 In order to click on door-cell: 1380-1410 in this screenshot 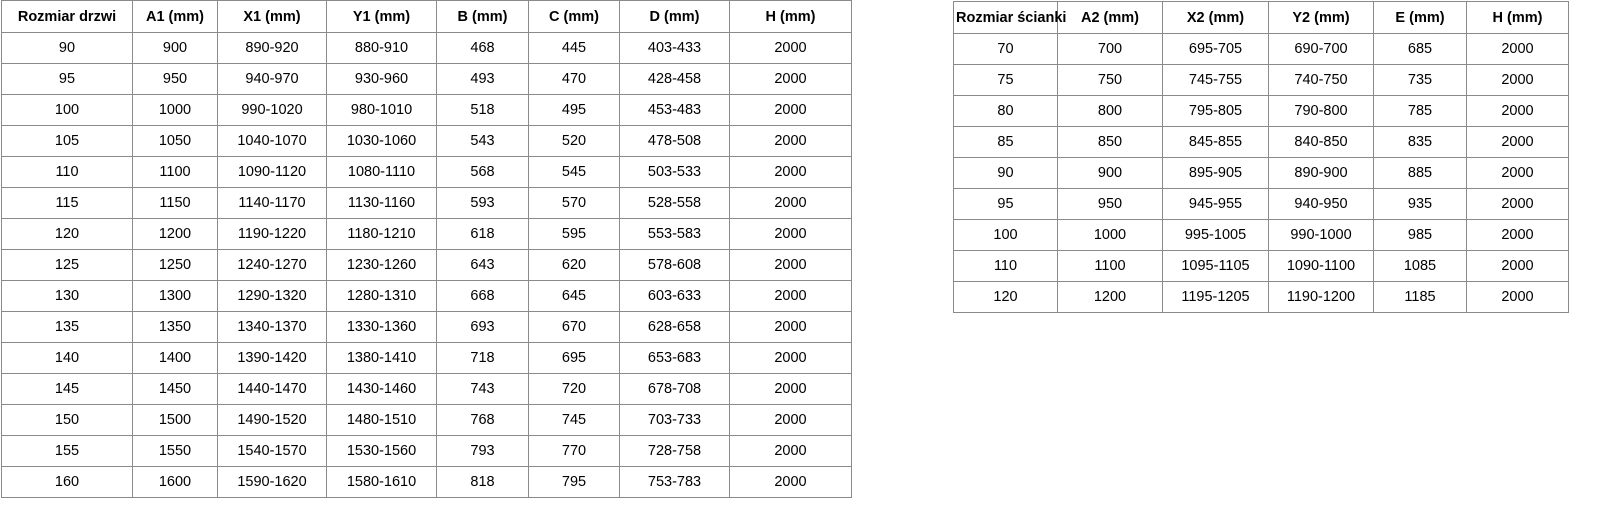, I will do `click(381, 358)`.